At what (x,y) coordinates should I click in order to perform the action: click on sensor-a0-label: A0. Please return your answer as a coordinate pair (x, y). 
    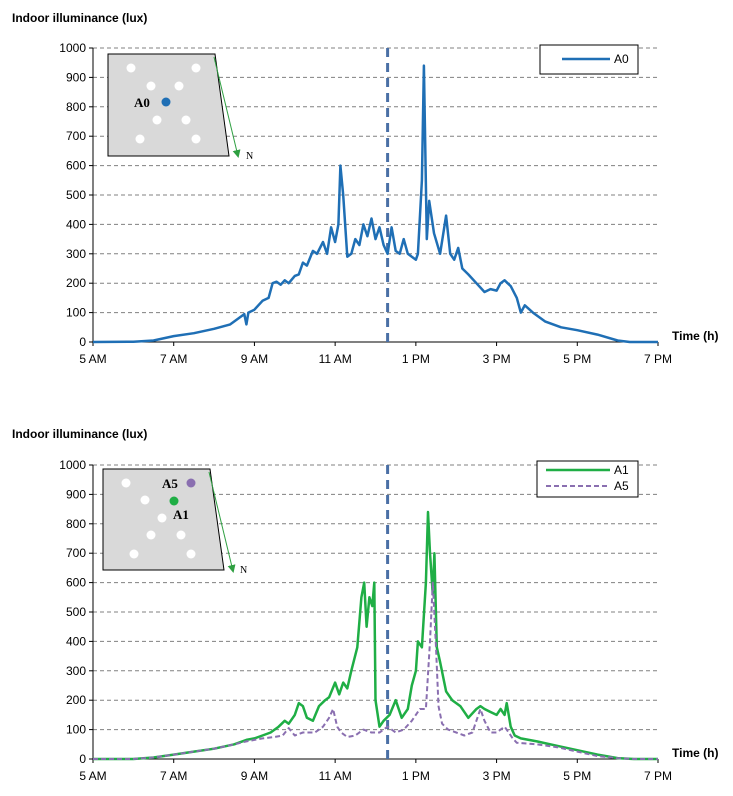
    Looking at the image, I should click on (142, 102).